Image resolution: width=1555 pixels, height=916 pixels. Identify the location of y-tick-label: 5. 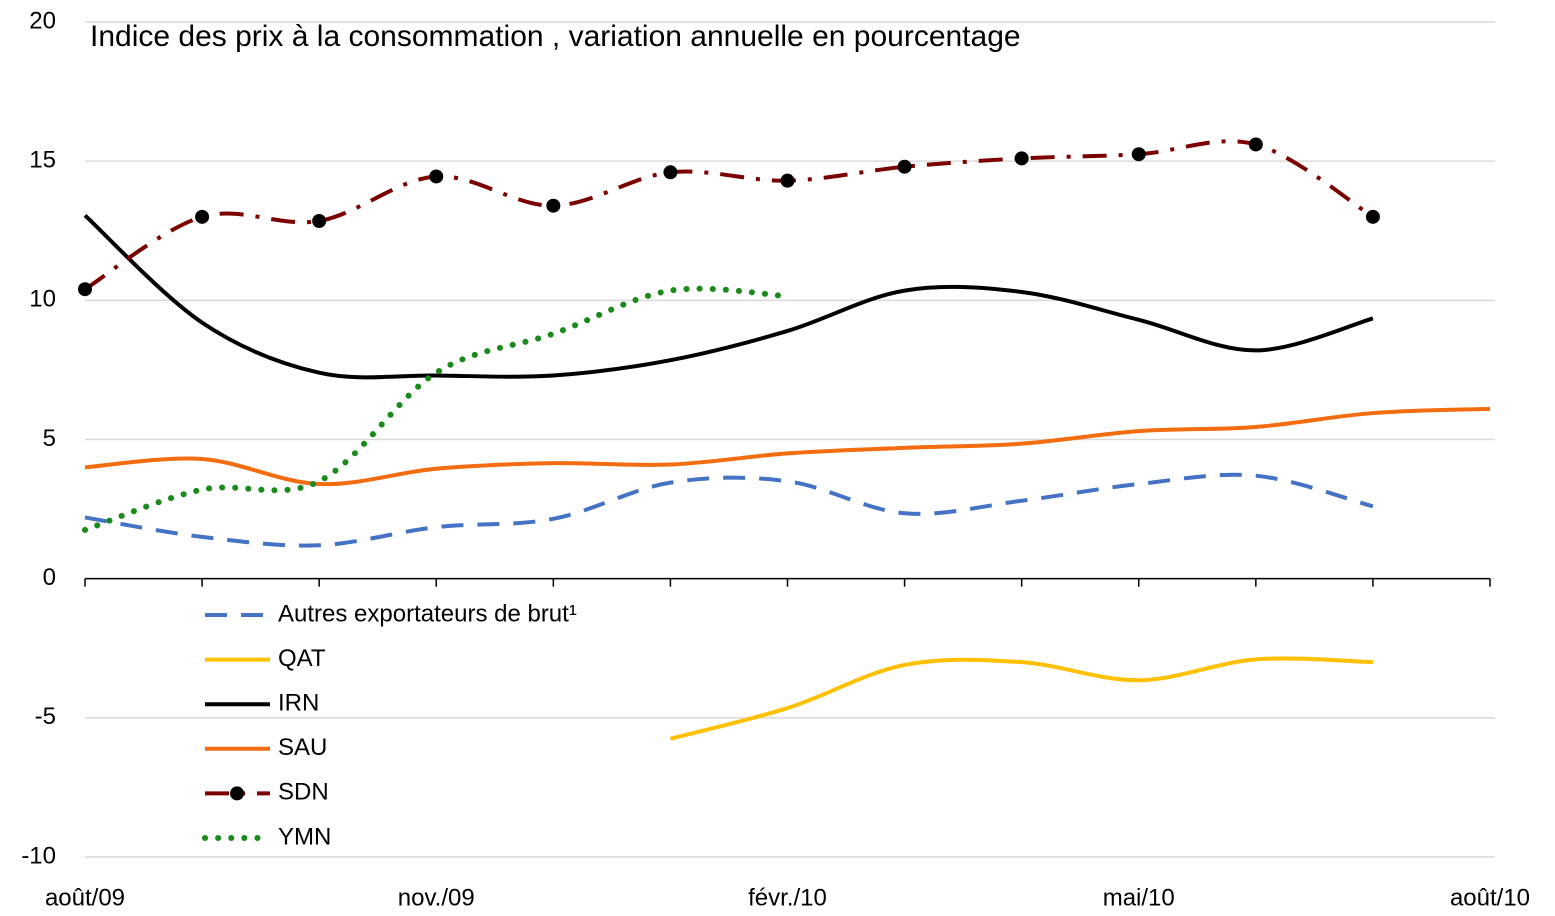
(49, 438).